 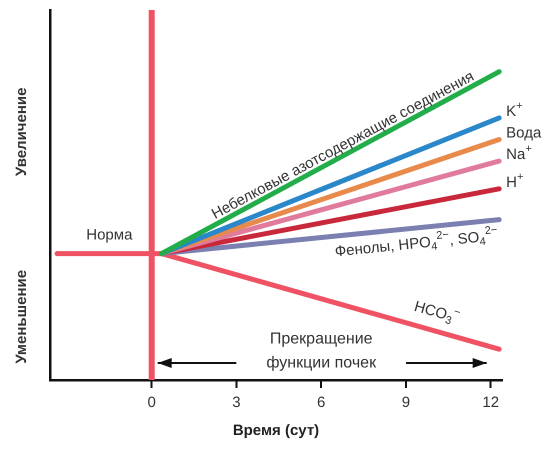 I want to click on x-tick-label: 6, so click(x=321, y=403).